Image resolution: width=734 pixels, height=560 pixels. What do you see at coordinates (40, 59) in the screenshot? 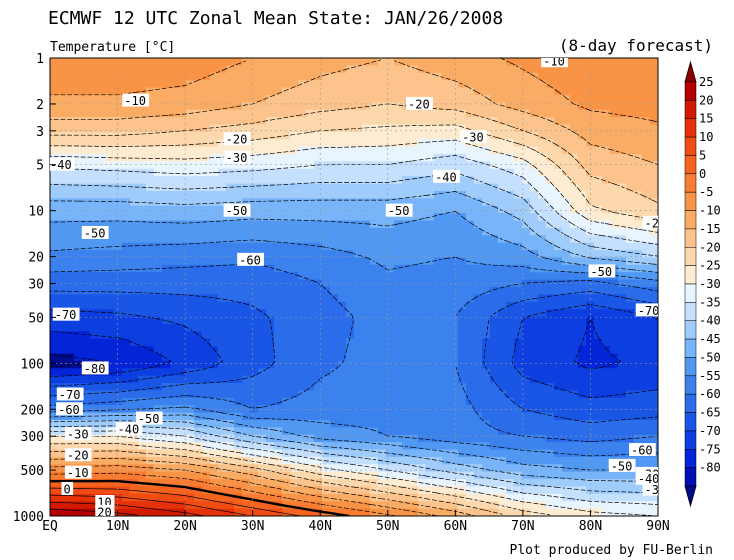
I see `y-tick-label: 1` at bounding box center [40, 59].